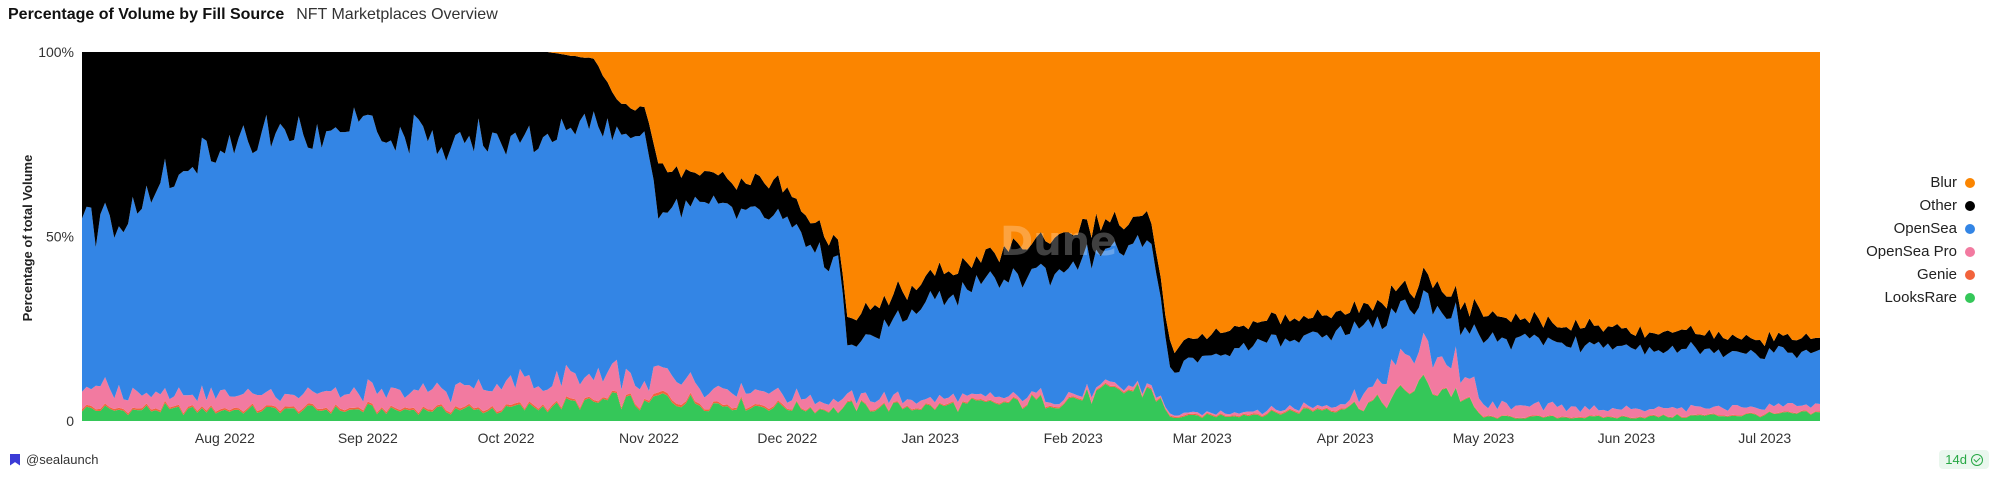 The height and width of the screenshot is (482, 1999). What do you see at coordinates (951, 397) in the screenshot?
I see `area-series-looksrare` at bounding box center [951, 397].